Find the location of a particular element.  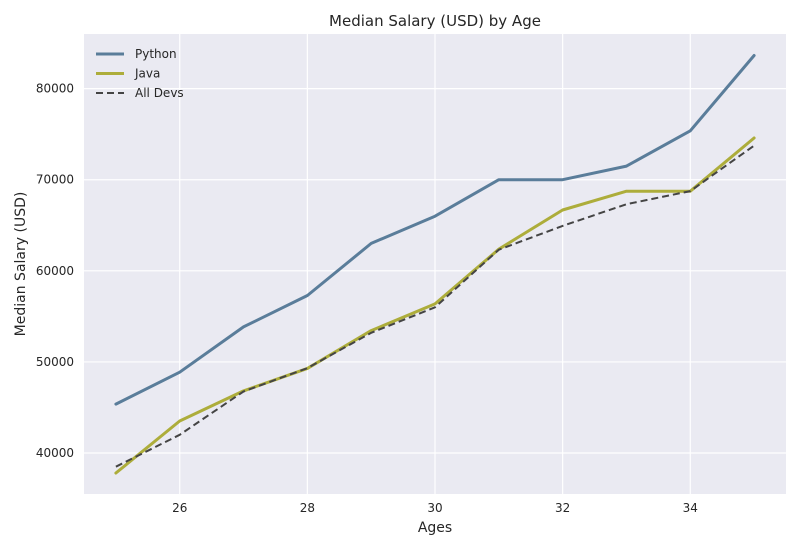

y-tick-labels: 40000 50000 60000 70000 80000 is located at coordinates (55, 271).